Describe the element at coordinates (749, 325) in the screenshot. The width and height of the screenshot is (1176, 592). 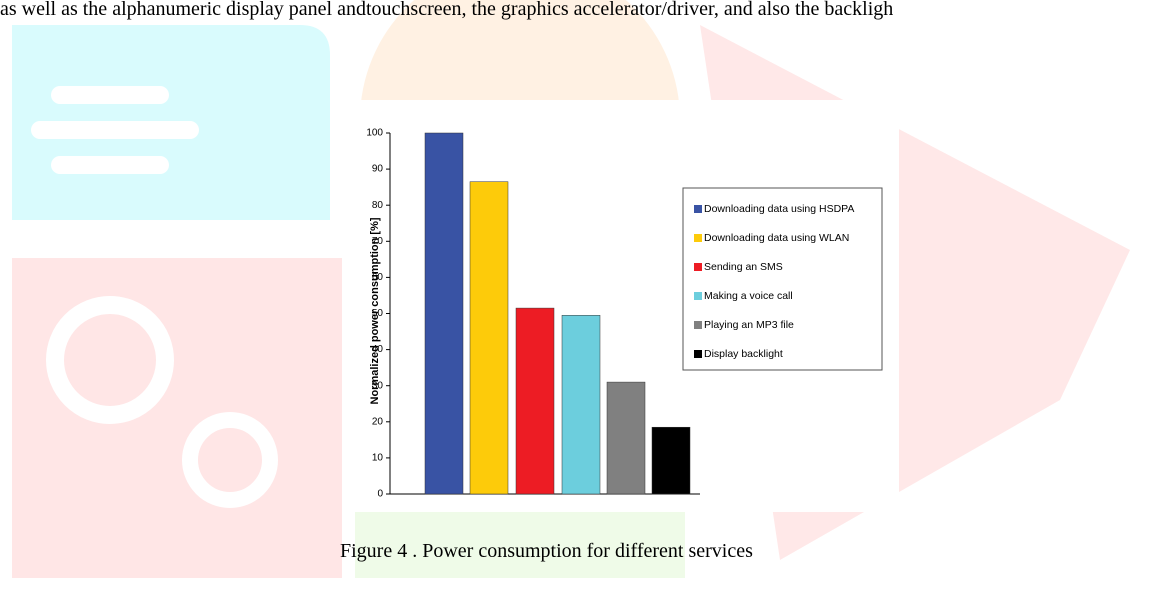
I see `legend-label: Playing an MP3 file` at that location.